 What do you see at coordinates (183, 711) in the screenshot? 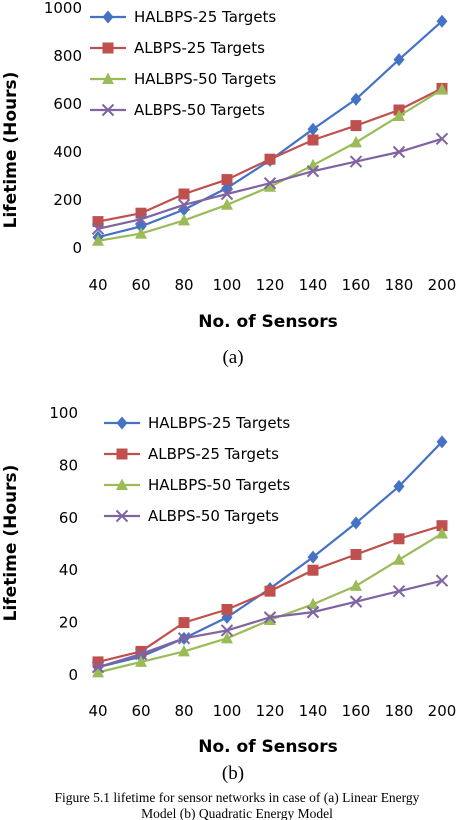
I see `chart-b-x-tick-label: 80` at bounding box center [183, 711].